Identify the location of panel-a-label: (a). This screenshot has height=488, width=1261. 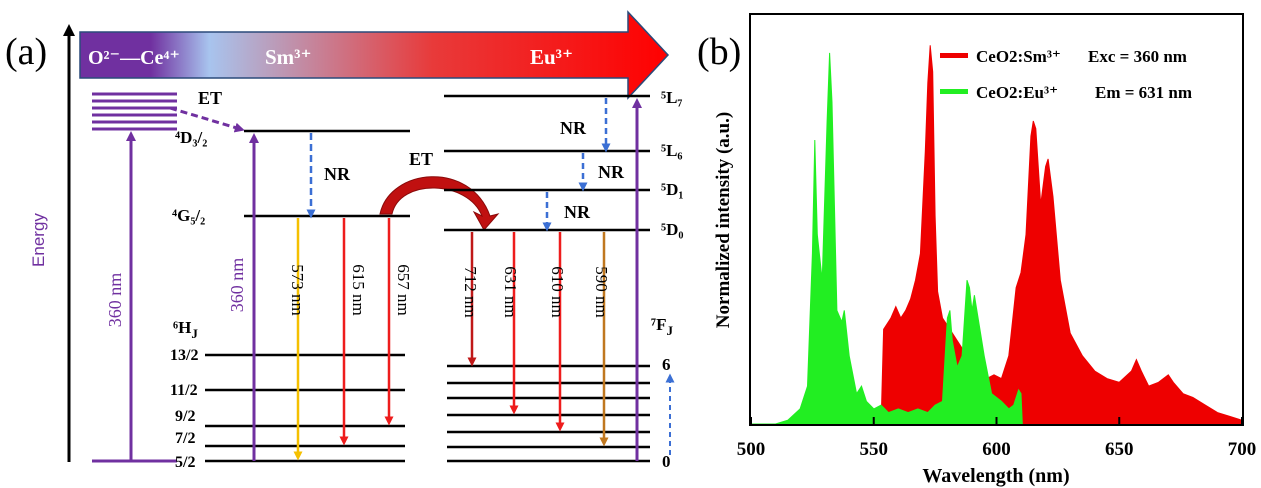
(26, 52).